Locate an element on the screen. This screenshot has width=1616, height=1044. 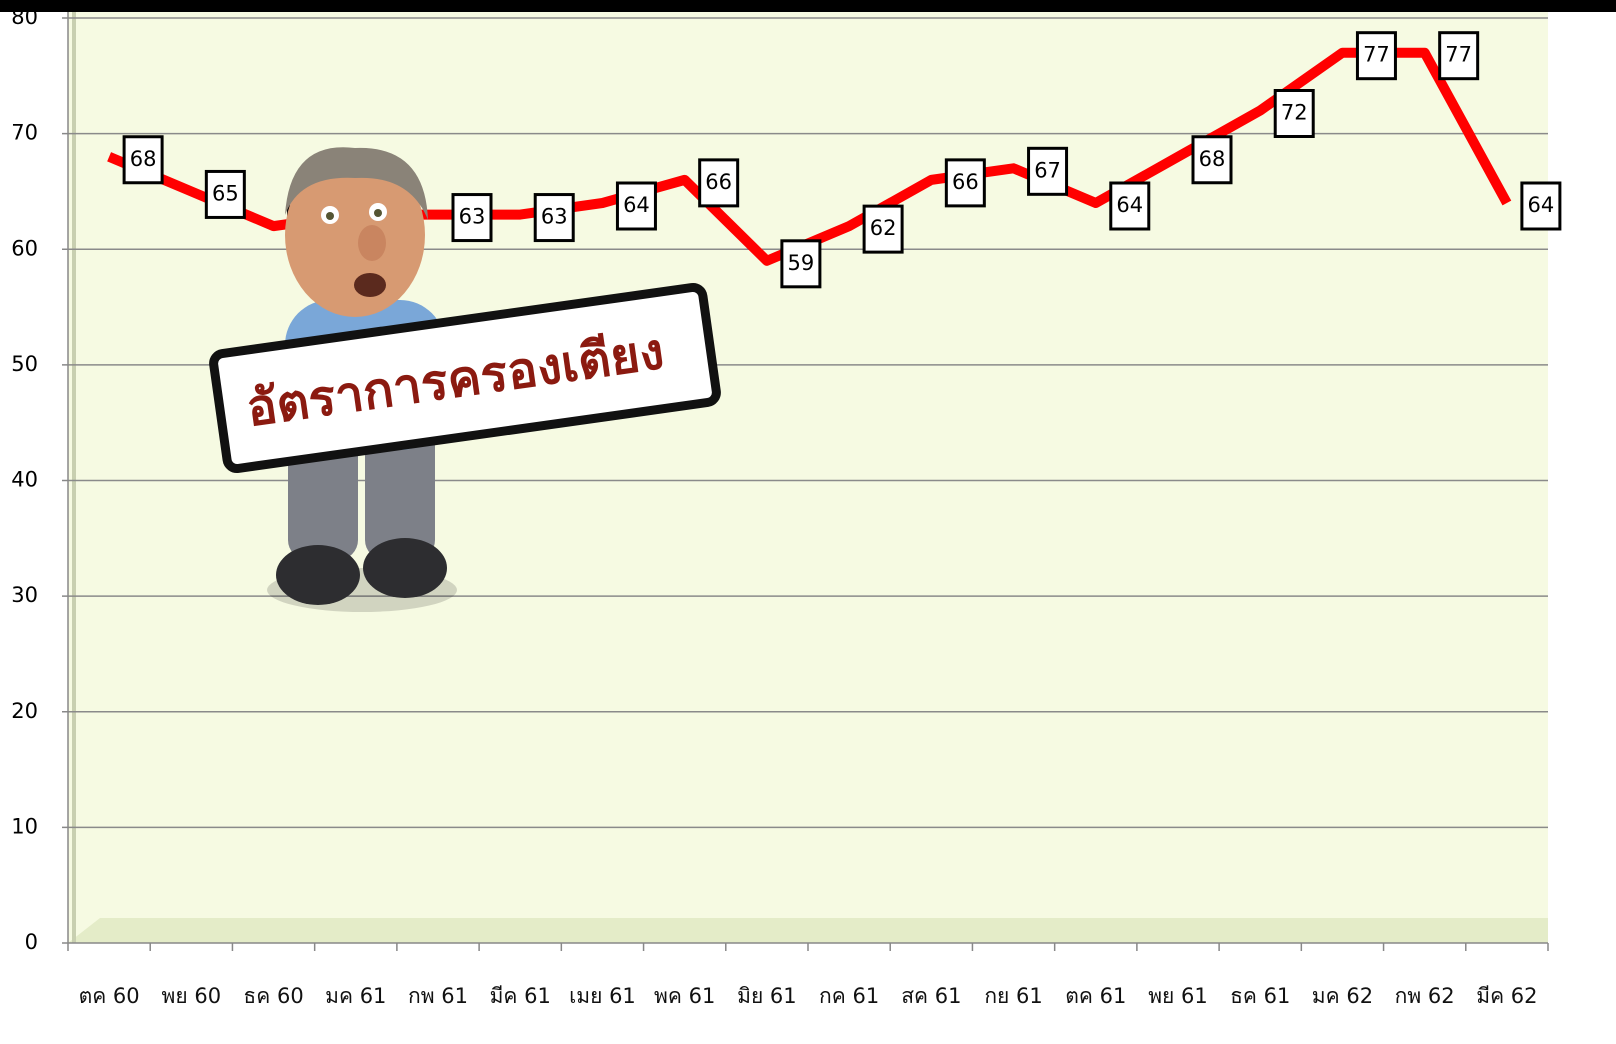
x-tick-label: สค 61 is located at coordinates (931, 996).